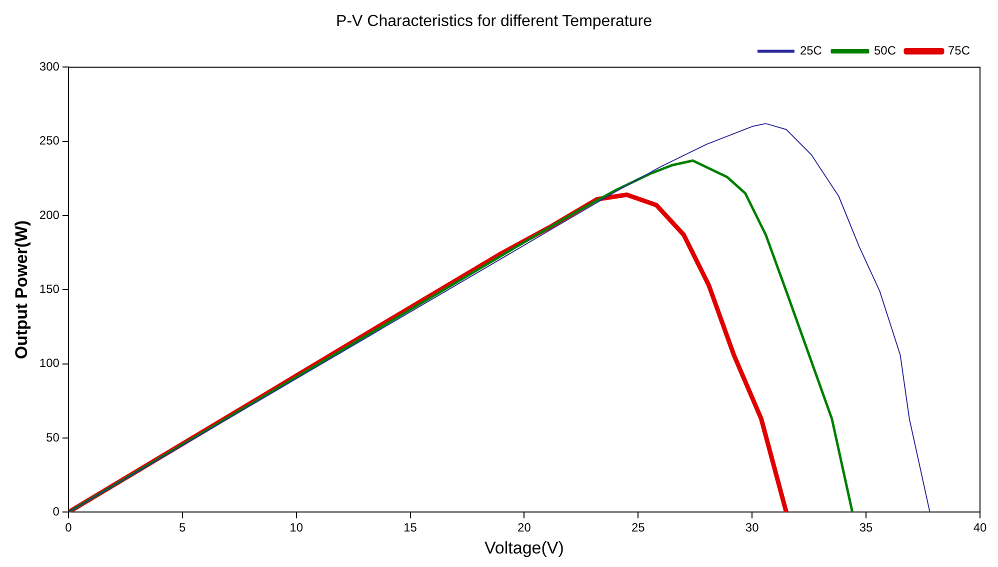  I want to click on y-tick-label: 50, so click(53, 437).